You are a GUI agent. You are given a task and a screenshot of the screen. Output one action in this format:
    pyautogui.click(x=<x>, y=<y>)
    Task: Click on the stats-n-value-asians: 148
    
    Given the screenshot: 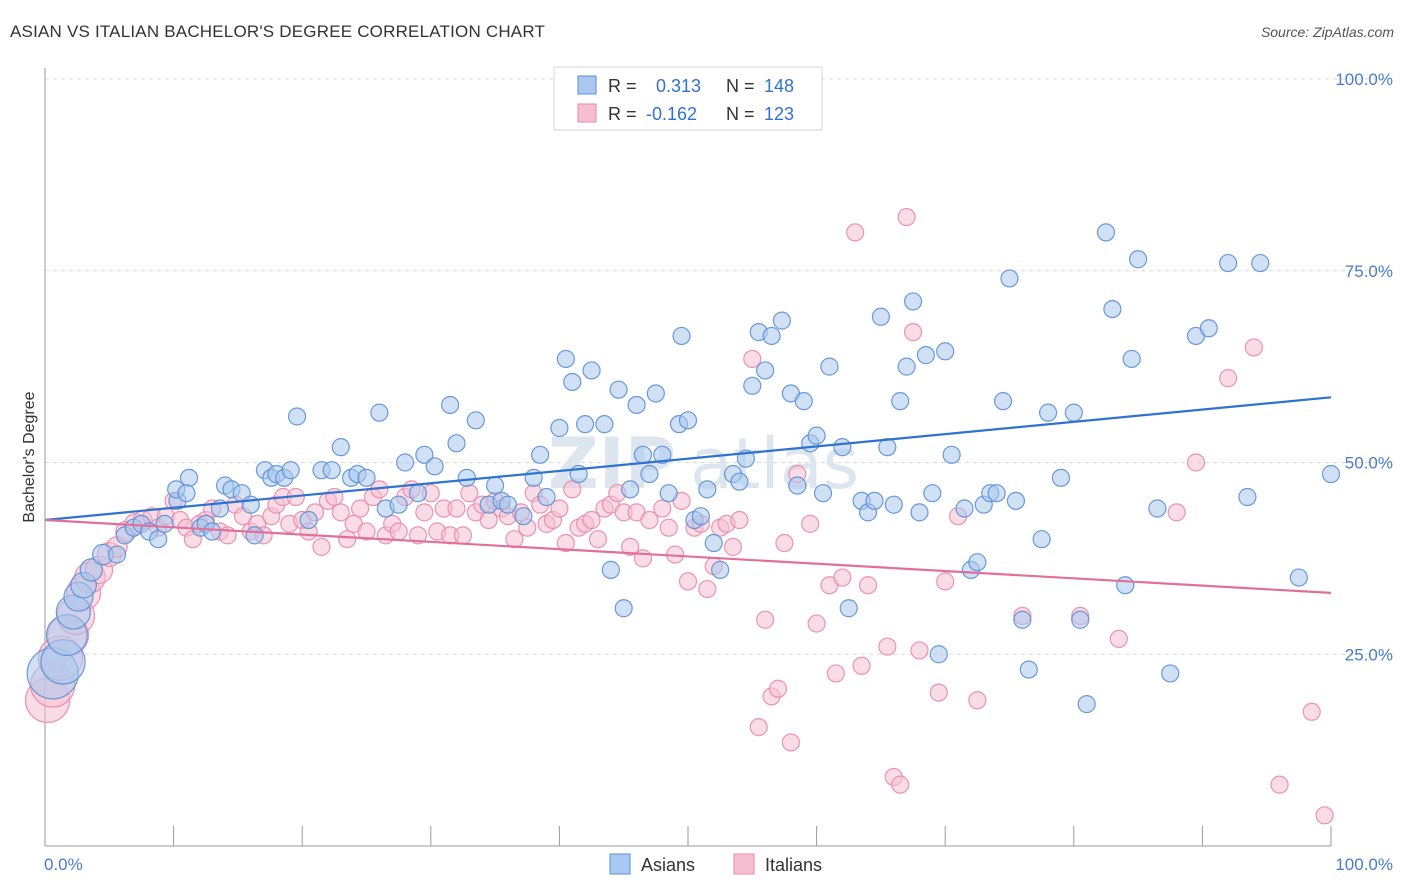 What is the action you would take?
    pyautogui.click(x=779, y=86)
    